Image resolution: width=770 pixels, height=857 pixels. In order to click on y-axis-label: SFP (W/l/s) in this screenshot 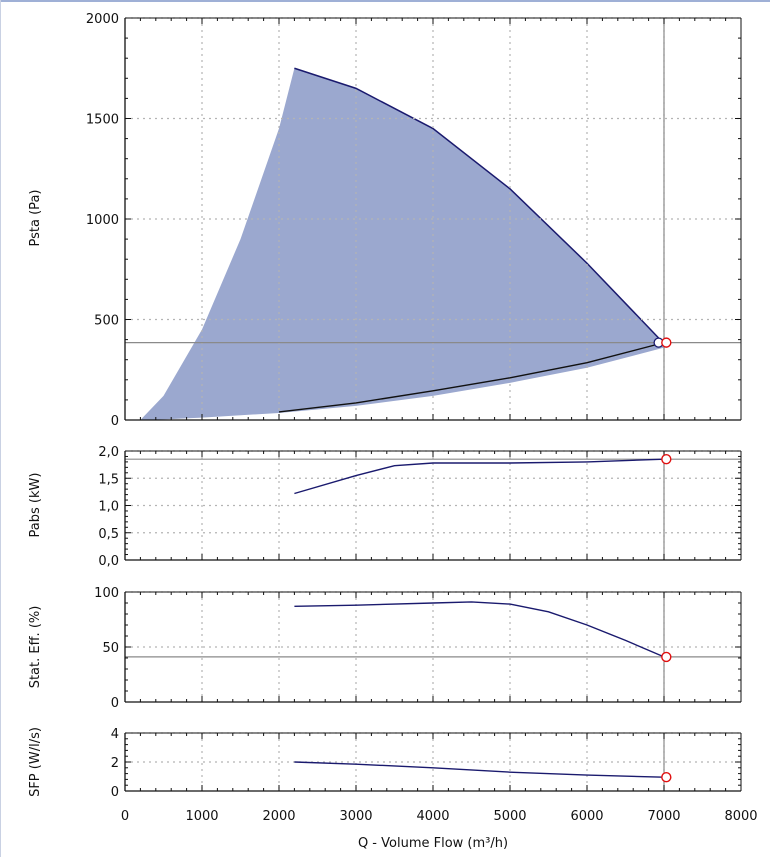, I will do `click(35, 762)`.